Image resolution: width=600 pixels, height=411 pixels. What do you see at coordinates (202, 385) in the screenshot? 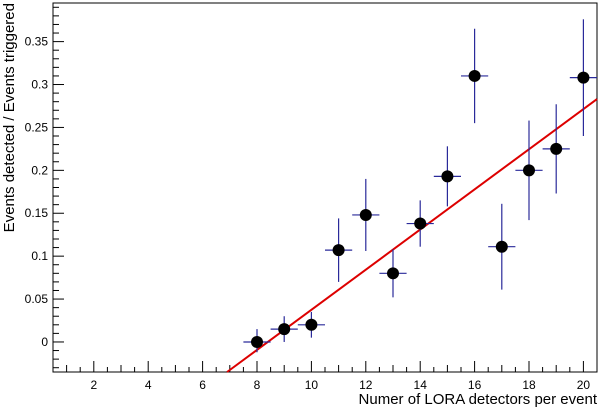
I see `x-tick-label: 6` at bounding box center [202, 385].